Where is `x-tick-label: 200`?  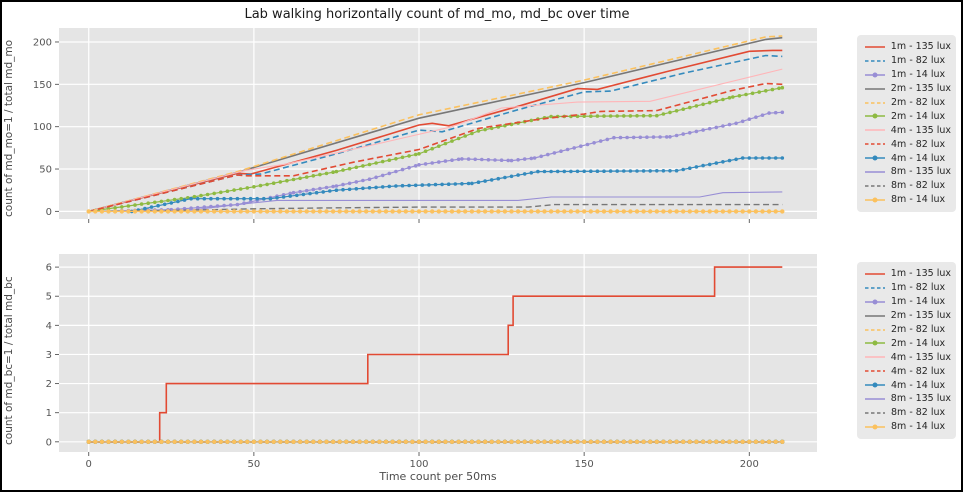
x-tick-label: 200 is located at coordinates (749, 464).